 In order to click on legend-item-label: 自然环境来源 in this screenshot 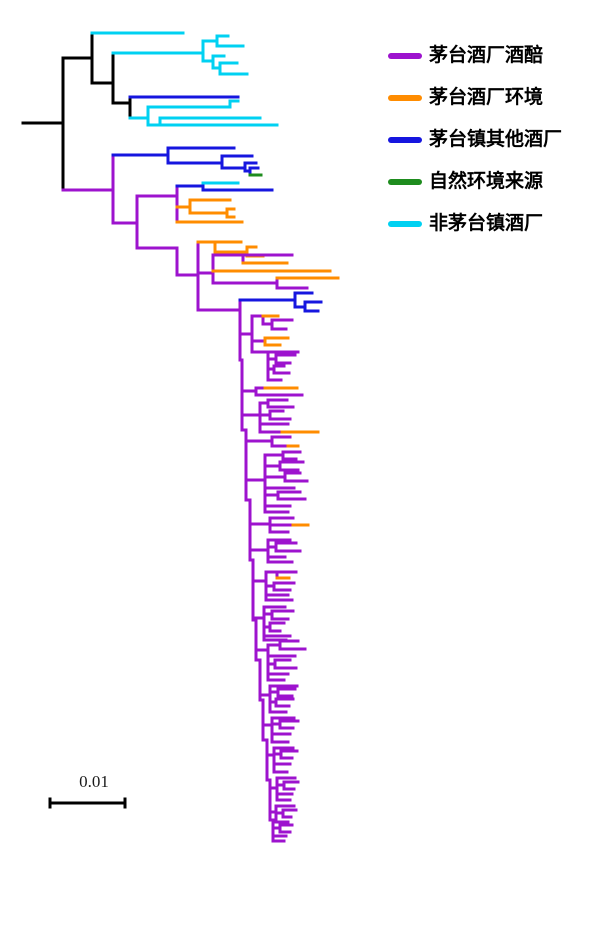, I will do `click(486, 181)`.